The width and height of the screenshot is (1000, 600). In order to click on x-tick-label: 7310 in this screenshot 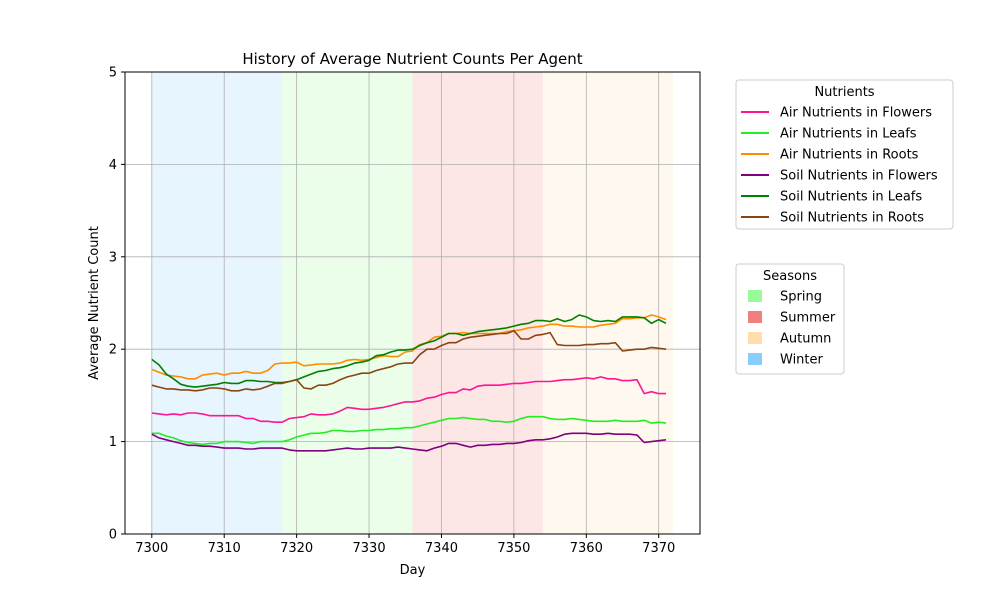, I will do `click(224, 548)`.